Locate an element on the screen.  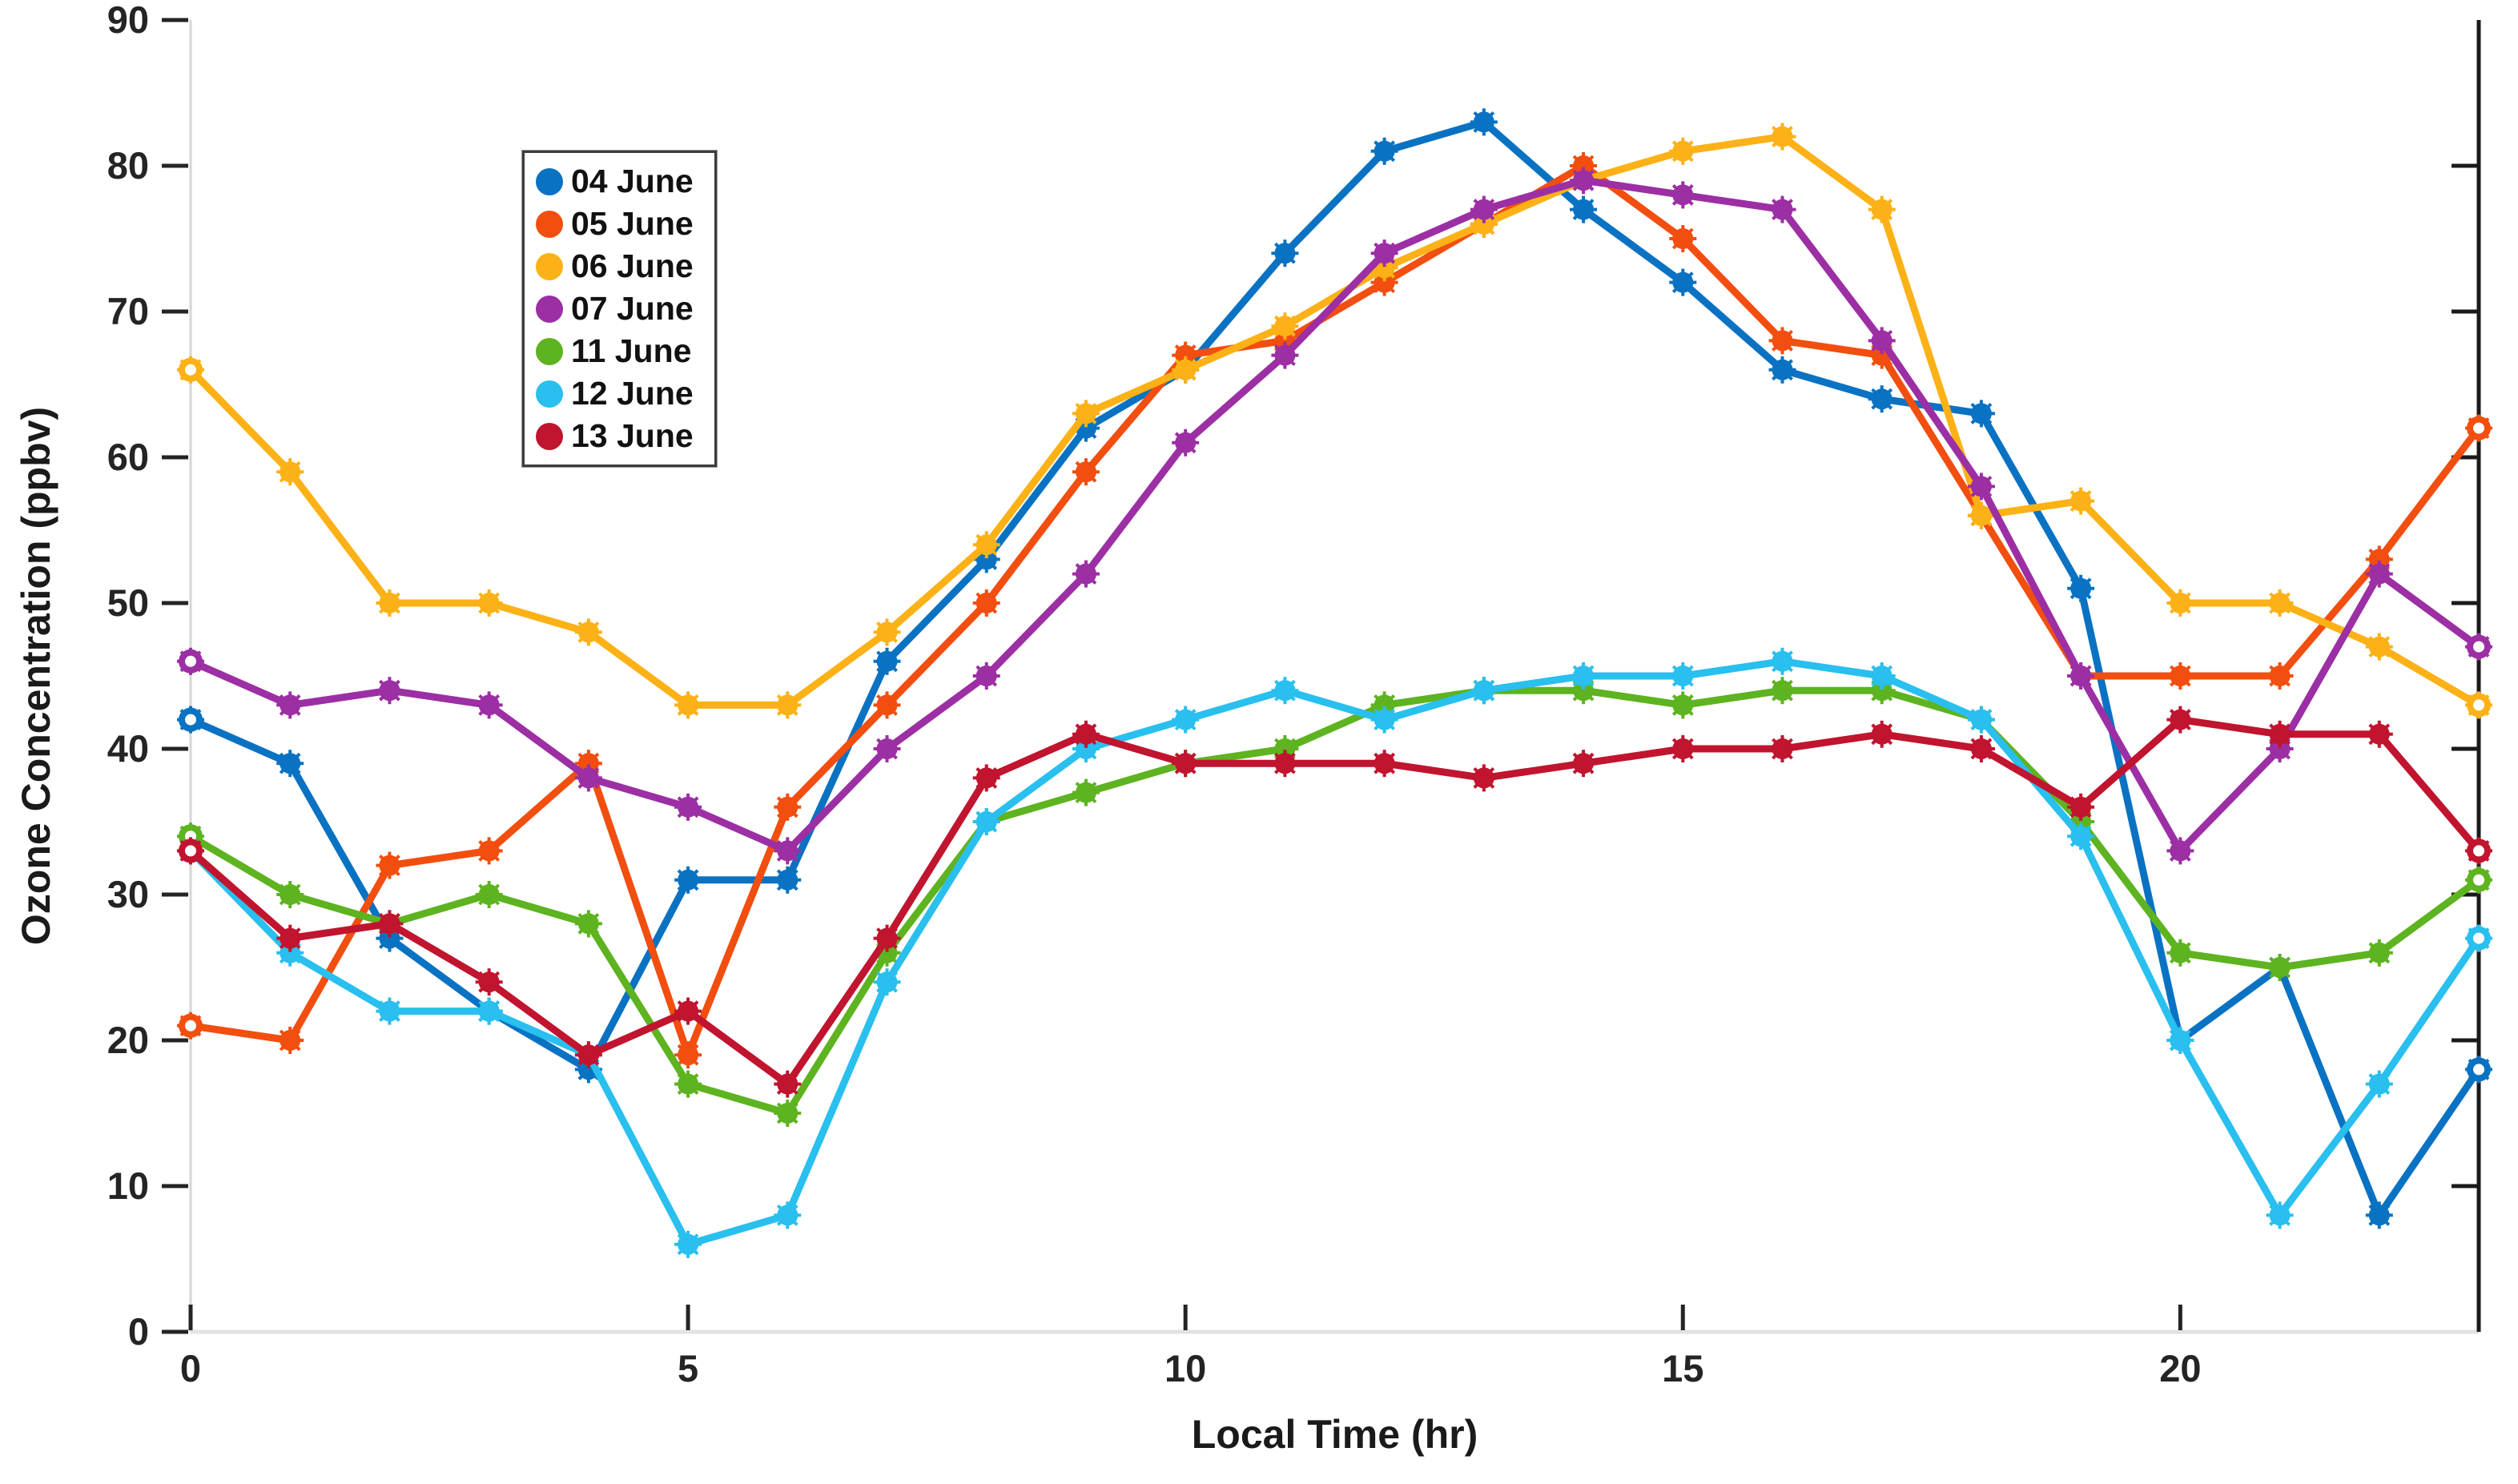
y-tick-label: 50 is located at coordinates (128, 602).